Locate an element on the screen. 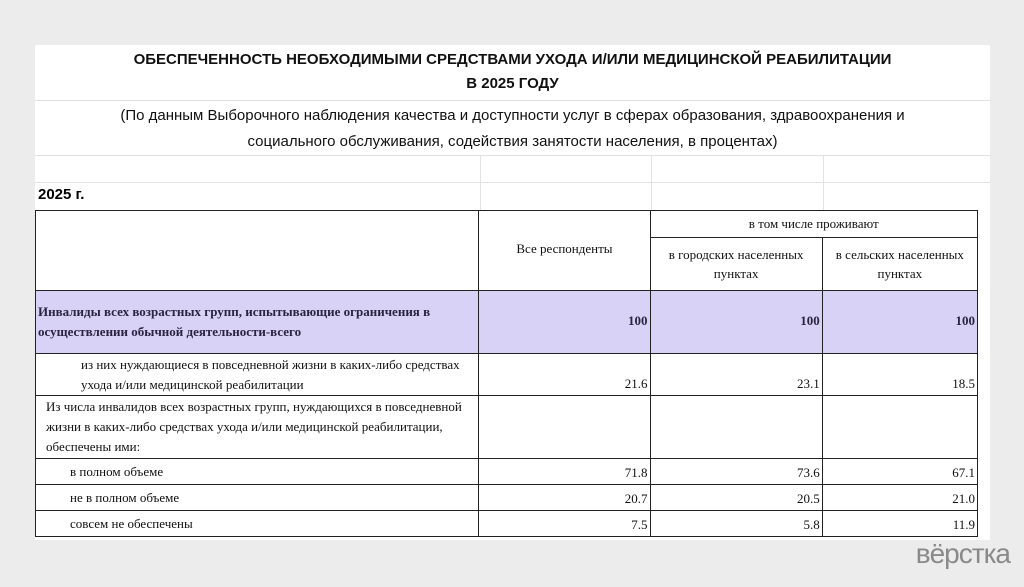 This screenshot has height=587, width=1024. table-row: не в полном объеме 20.7 20.5 21.0 is located at coordinates (506, 497).